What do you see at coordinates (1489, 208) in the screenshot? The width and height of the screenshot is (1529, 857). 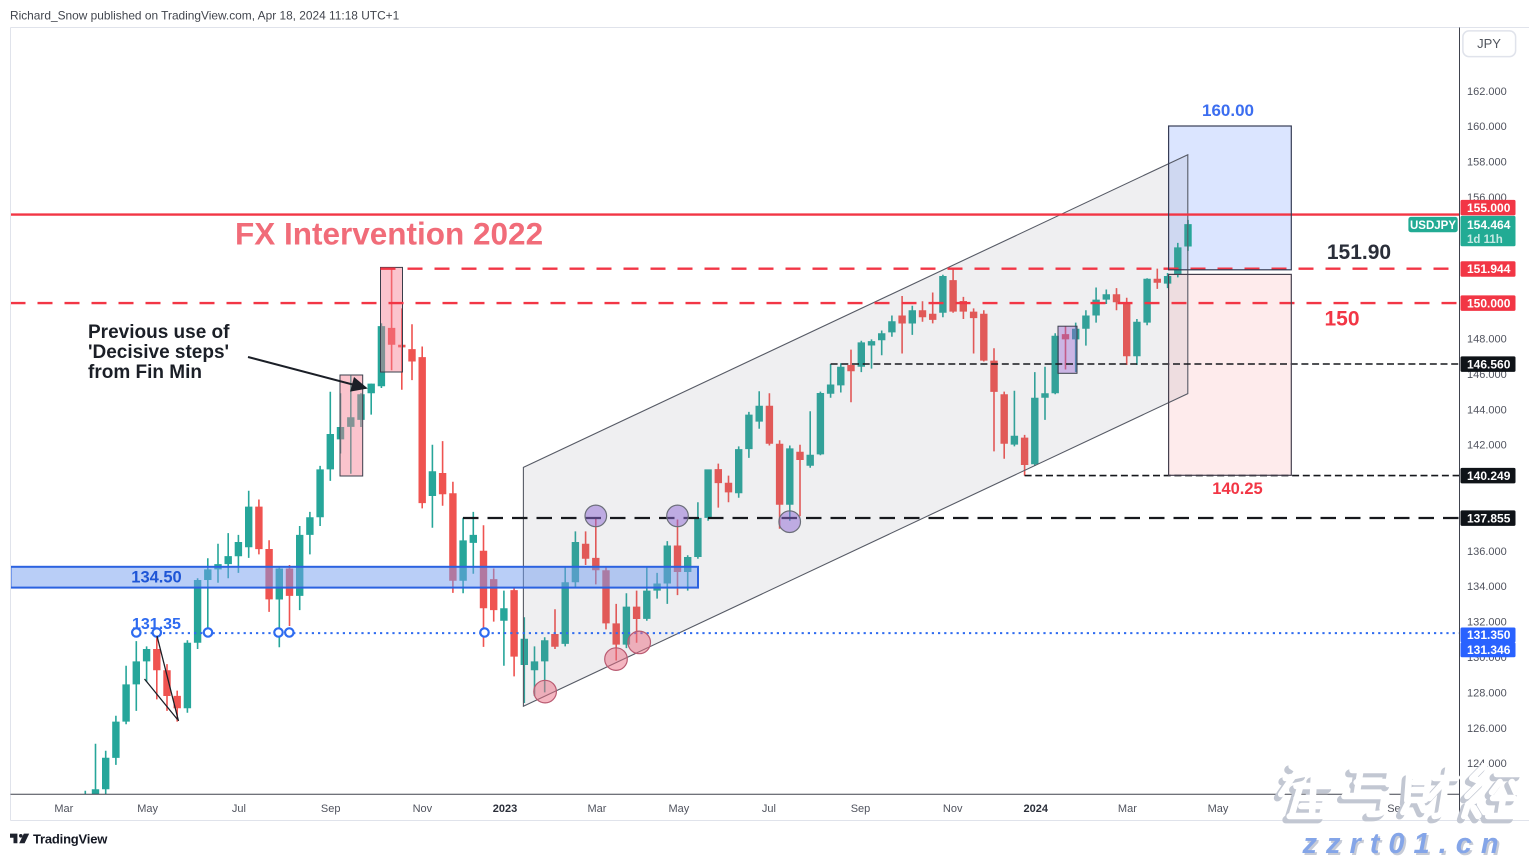 I see `svg-text: 155.000` at bounding box center [1489, 208].